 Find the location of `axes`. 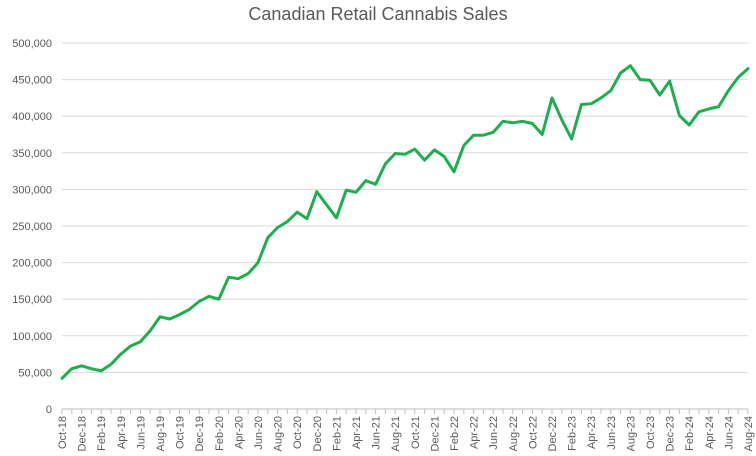

axes is located at coordinates (405, 411).